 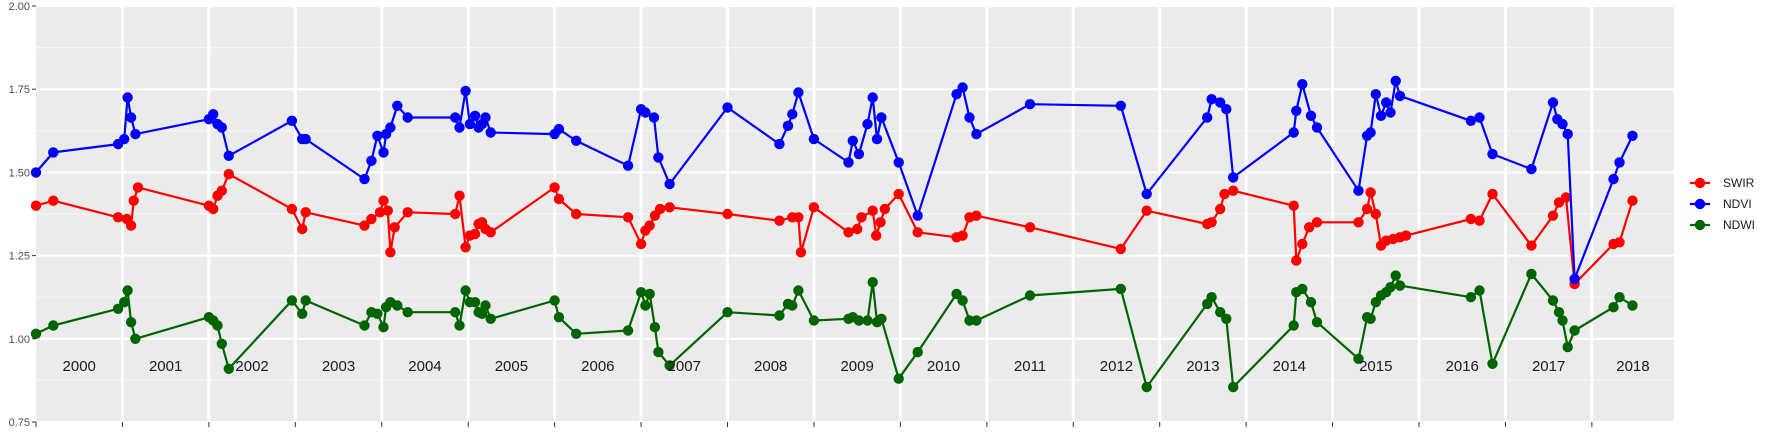 I want to click on year-label: 2011, so click(x=1030, y=366).